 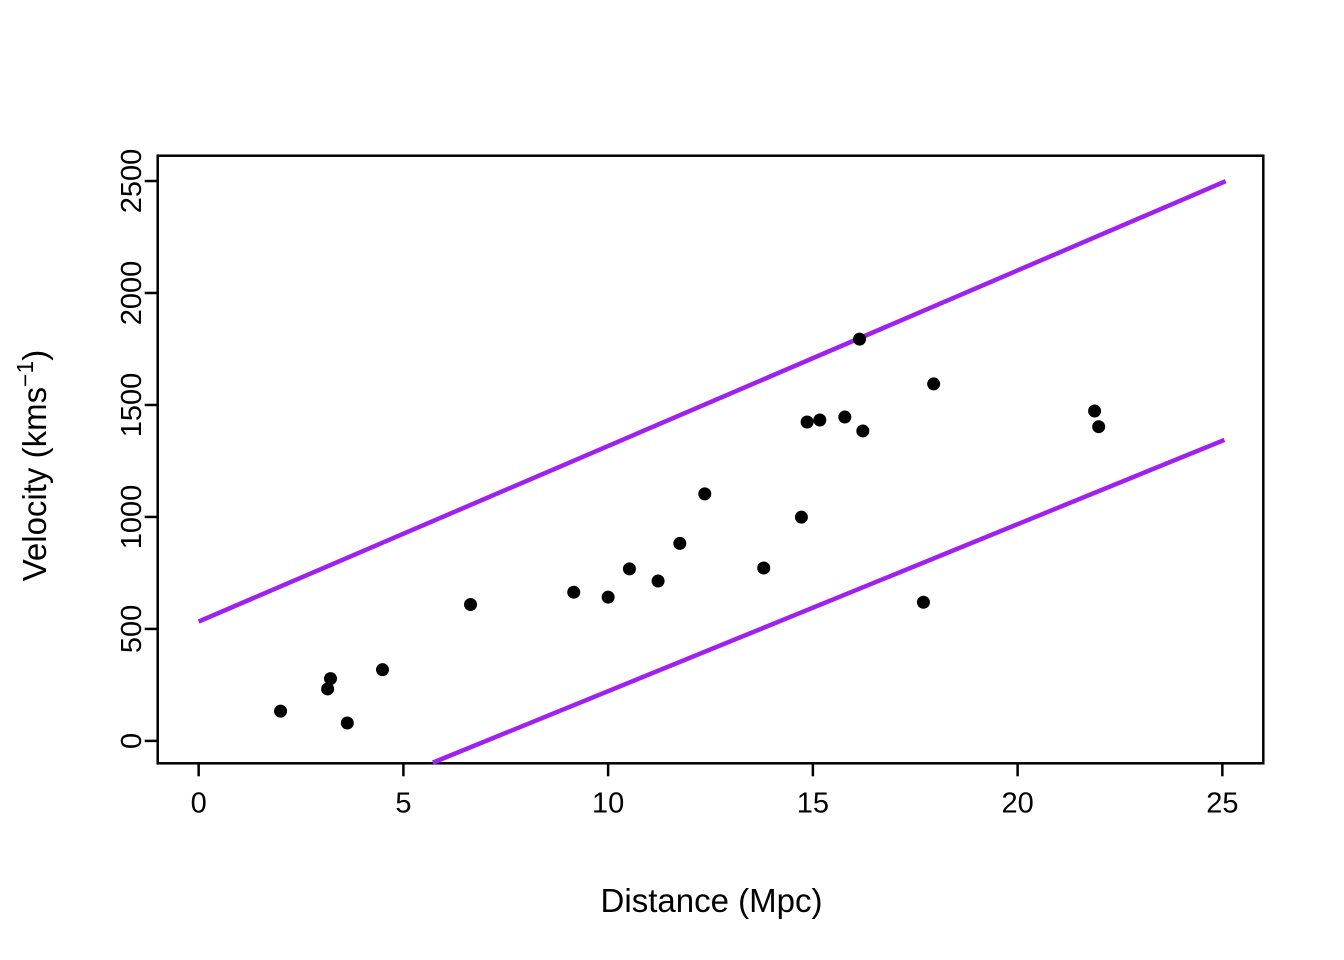 I want to click on x-tick-label: 25, so click(x=1222, y=803).